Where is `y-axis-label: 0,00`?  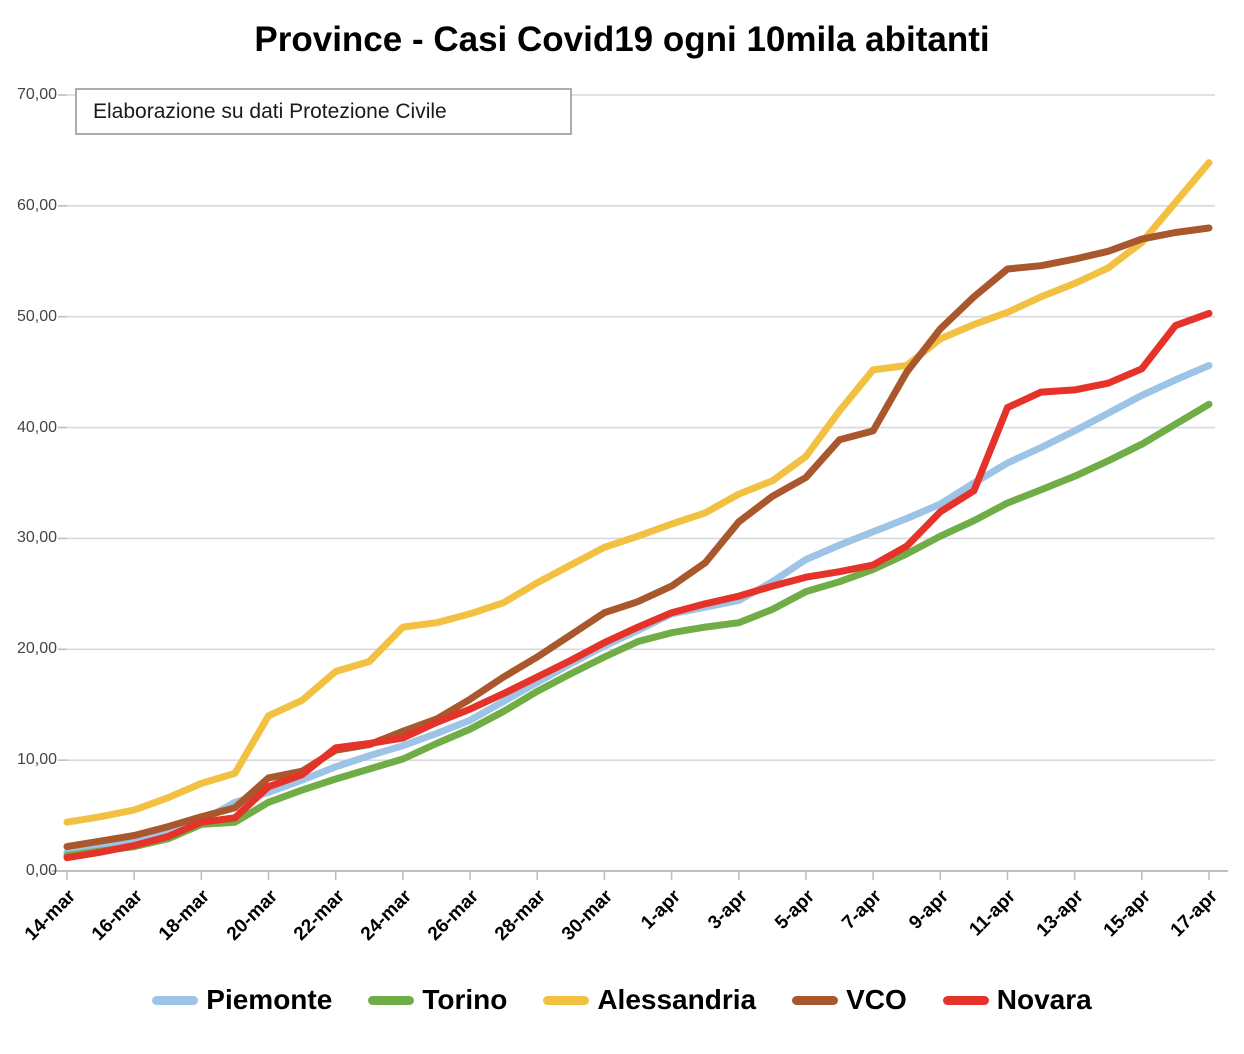 y-axis-label: 0,00 is located at coordinates (41, 870).